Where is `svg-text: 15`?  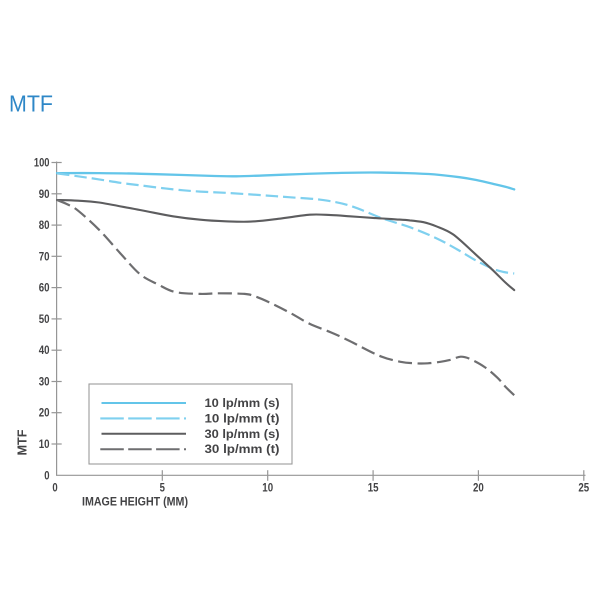
svg-text: 15 is located at coordinates (373, 489).